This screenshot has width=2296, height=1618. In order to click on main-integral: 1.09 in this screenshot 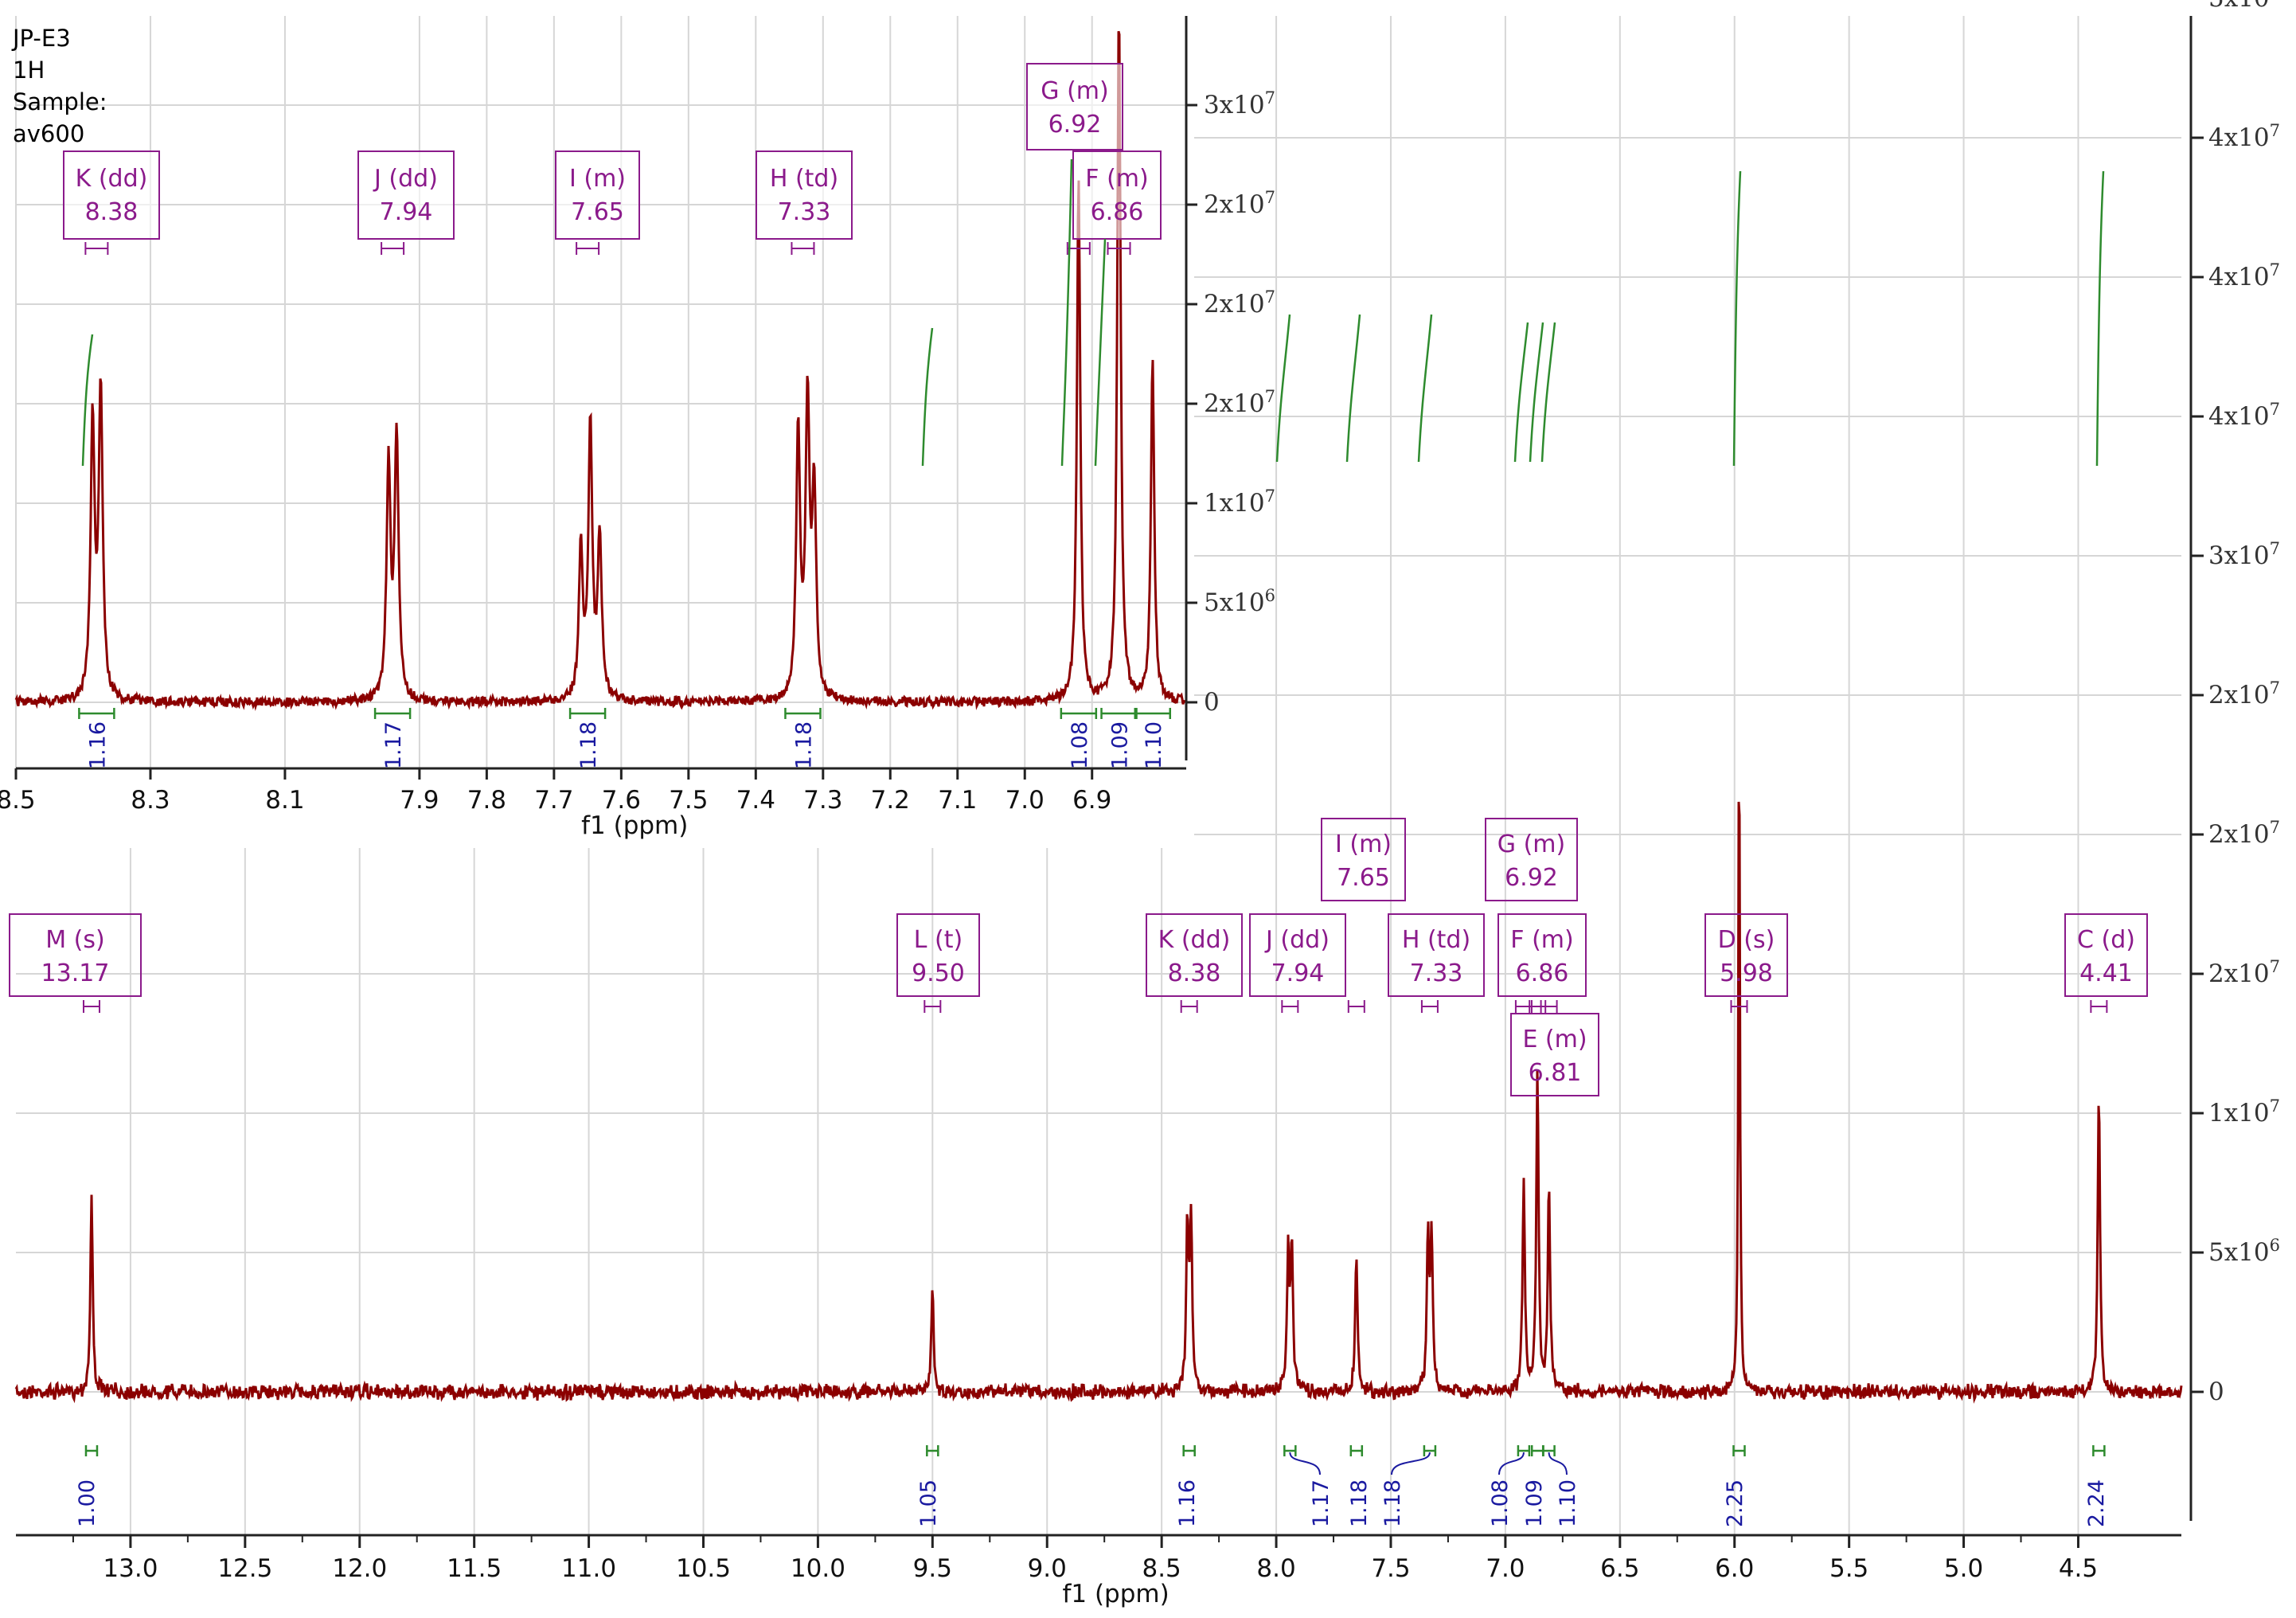, I will do `click(1534, 1486)`.